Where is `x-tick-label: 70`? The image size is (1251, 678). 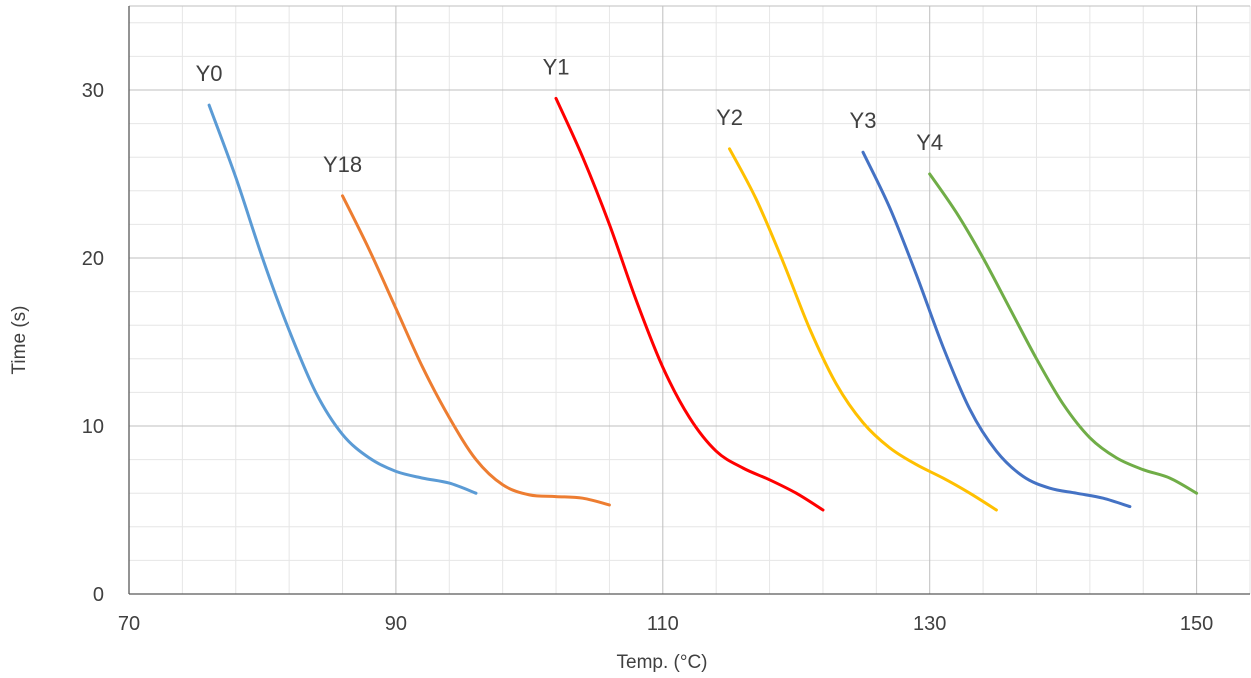 x-tick-label: 70 is located at coordinates (129, 624).